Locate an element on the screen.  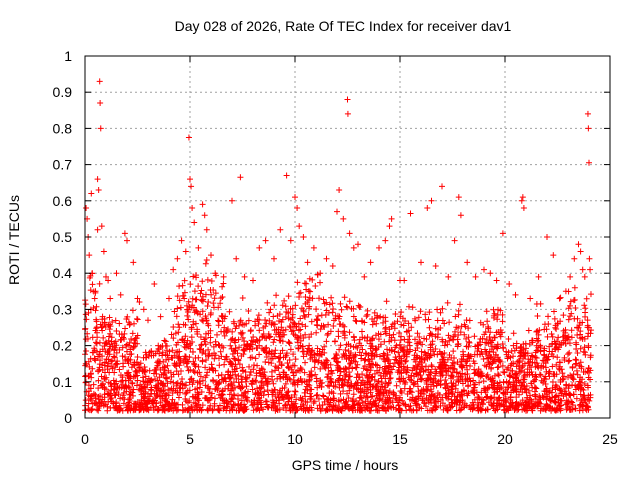
x-axis-label: GPS time / hours is located at coordinates (345, 465).